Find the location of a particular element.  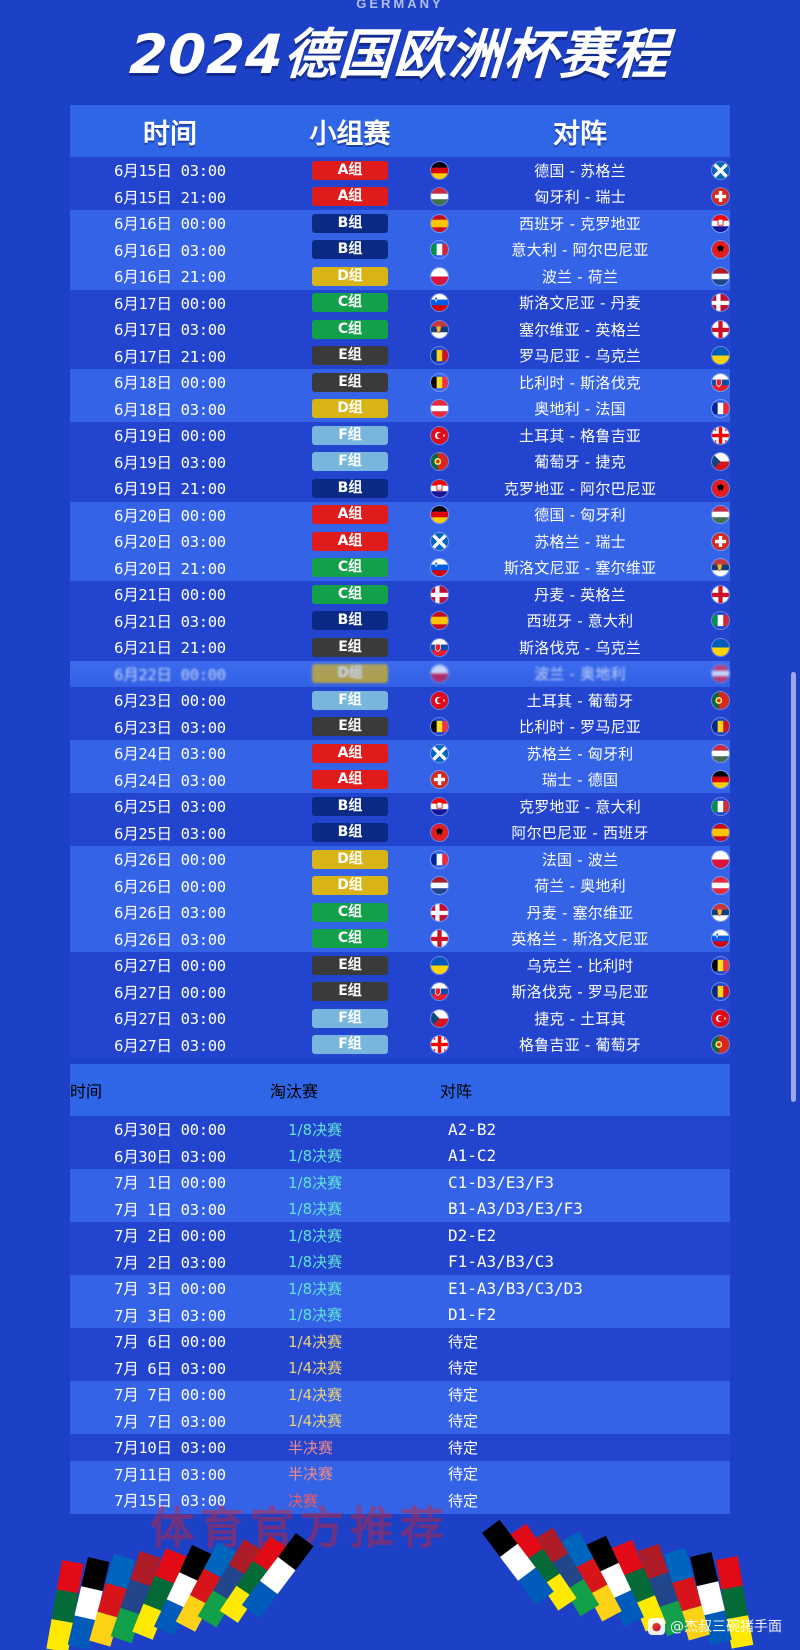

knockout-row: 7月 7日 03:00 1/4决赛 待定 is located at coordinates (400, 1420).